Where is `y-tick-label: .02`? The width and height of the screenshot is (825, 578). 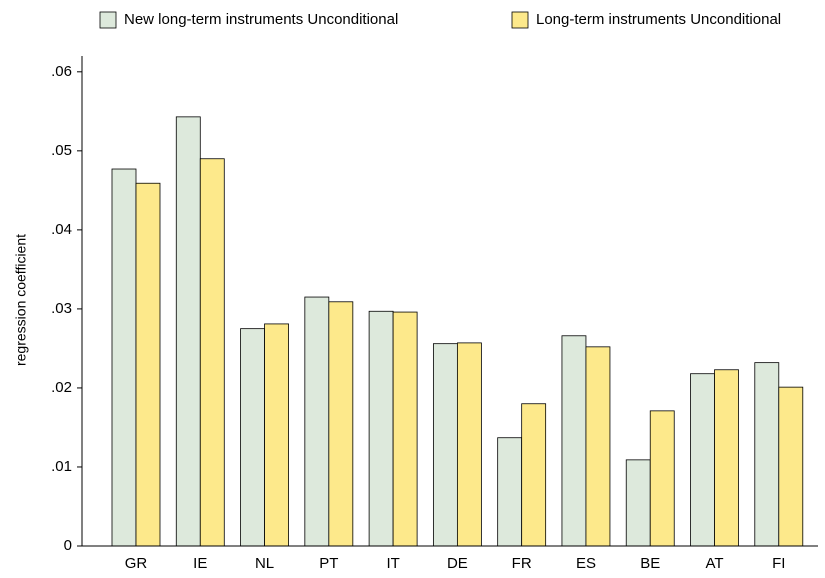 y-tick-label: .02 is located at coordinates (61, 387).